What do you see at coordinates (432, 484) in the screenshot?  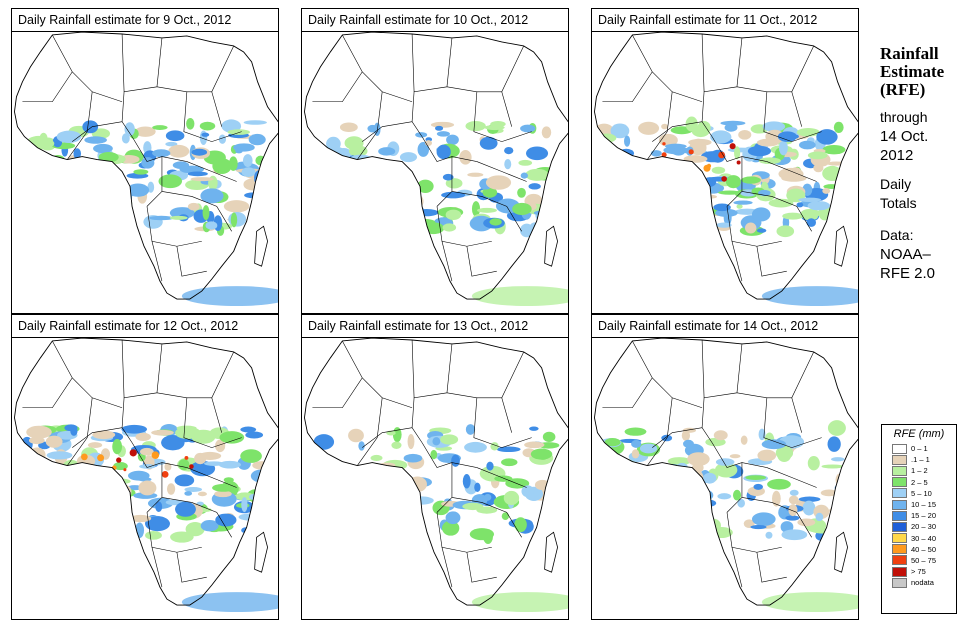 I see `rainfall-field` at bounding box center [432, 484].